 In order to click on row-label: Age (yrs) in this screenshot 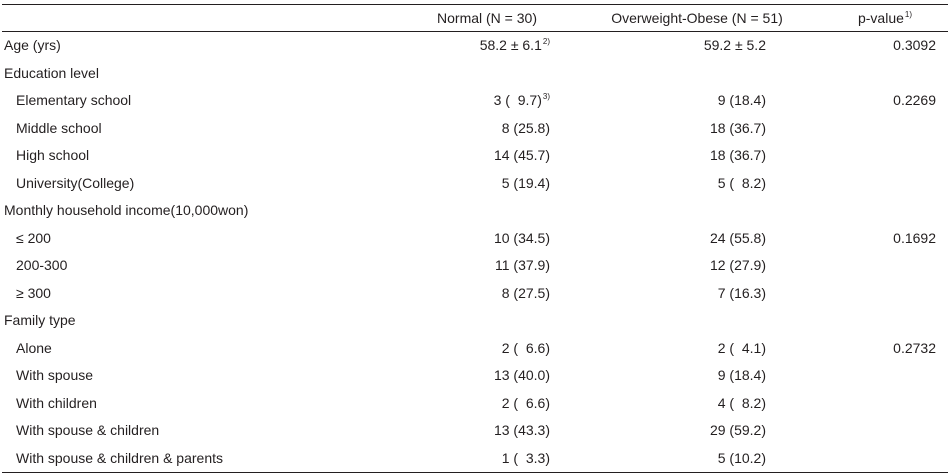, I will do `click(32, 45)`.